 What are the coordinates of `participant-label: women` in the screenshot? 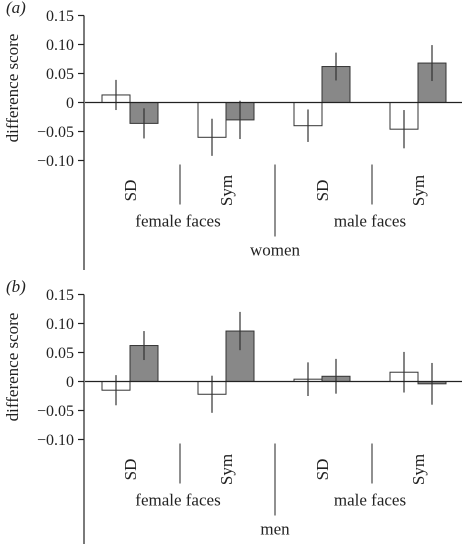 It's located at (275, 250).